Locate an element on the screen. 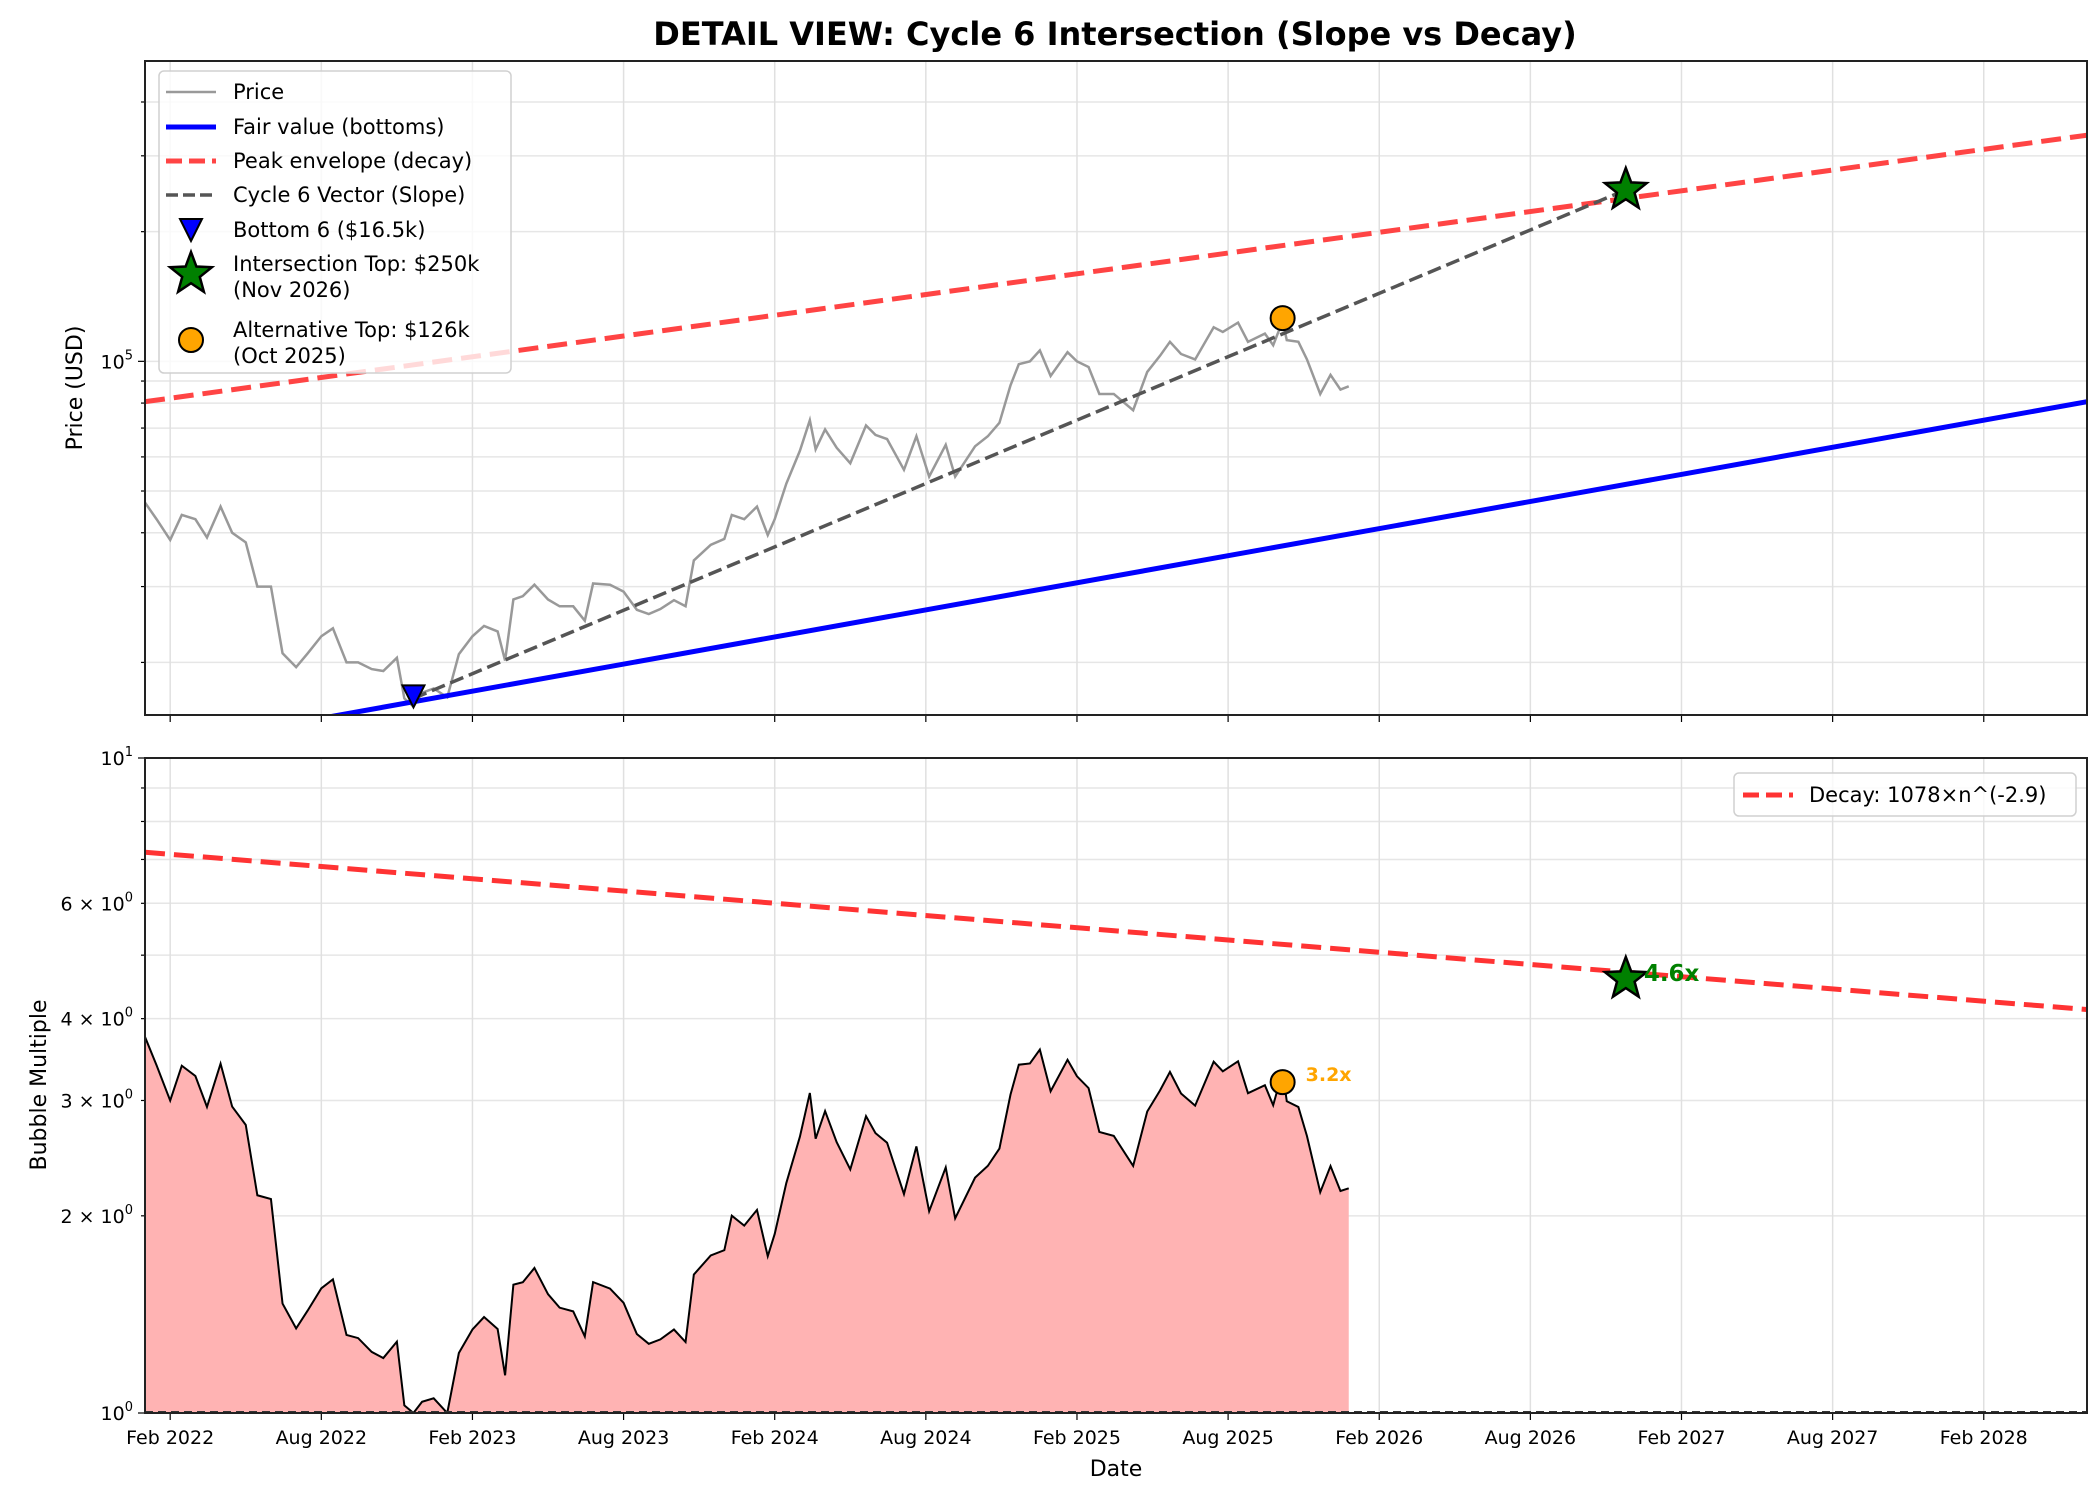 The image size is (2100, 1504). decay-line is located at coordinates (1116, 931).